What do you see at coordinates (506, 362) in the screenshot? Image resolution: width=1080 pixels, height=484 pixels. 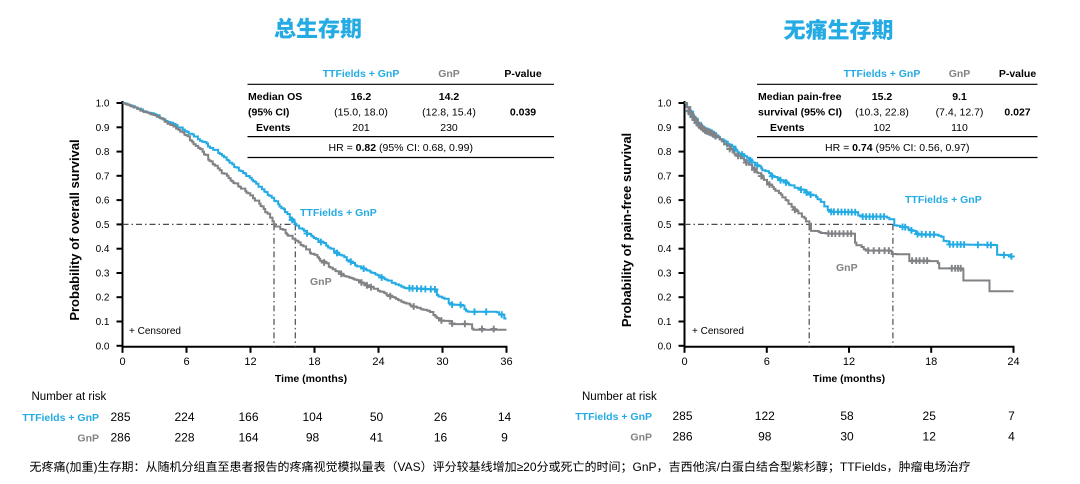 I see `svg-text: 36` at bounding box center [506, 362].